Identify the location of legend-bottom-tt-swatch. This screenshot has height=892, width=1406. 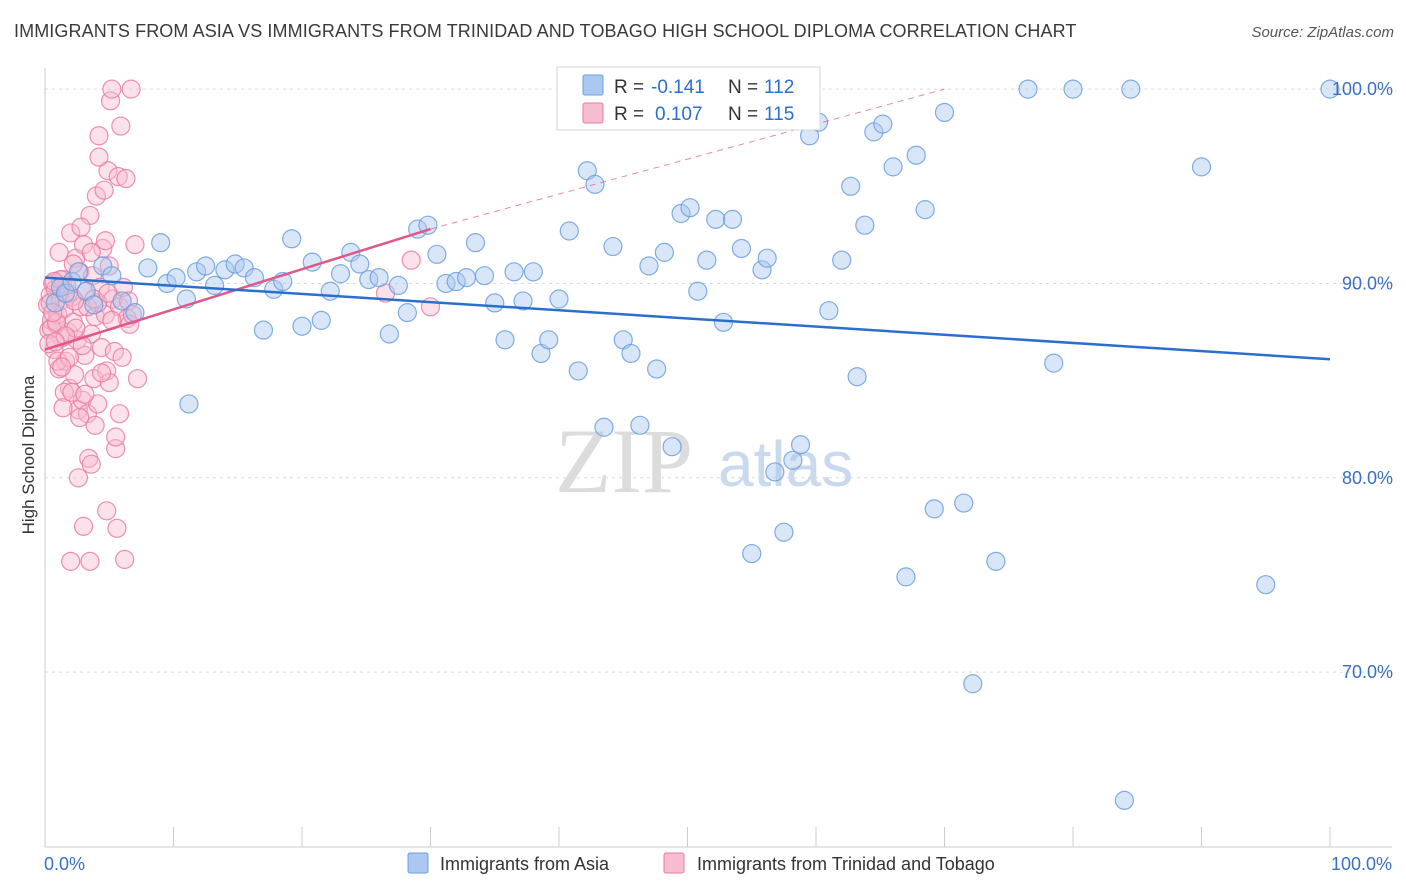
(674, 863).